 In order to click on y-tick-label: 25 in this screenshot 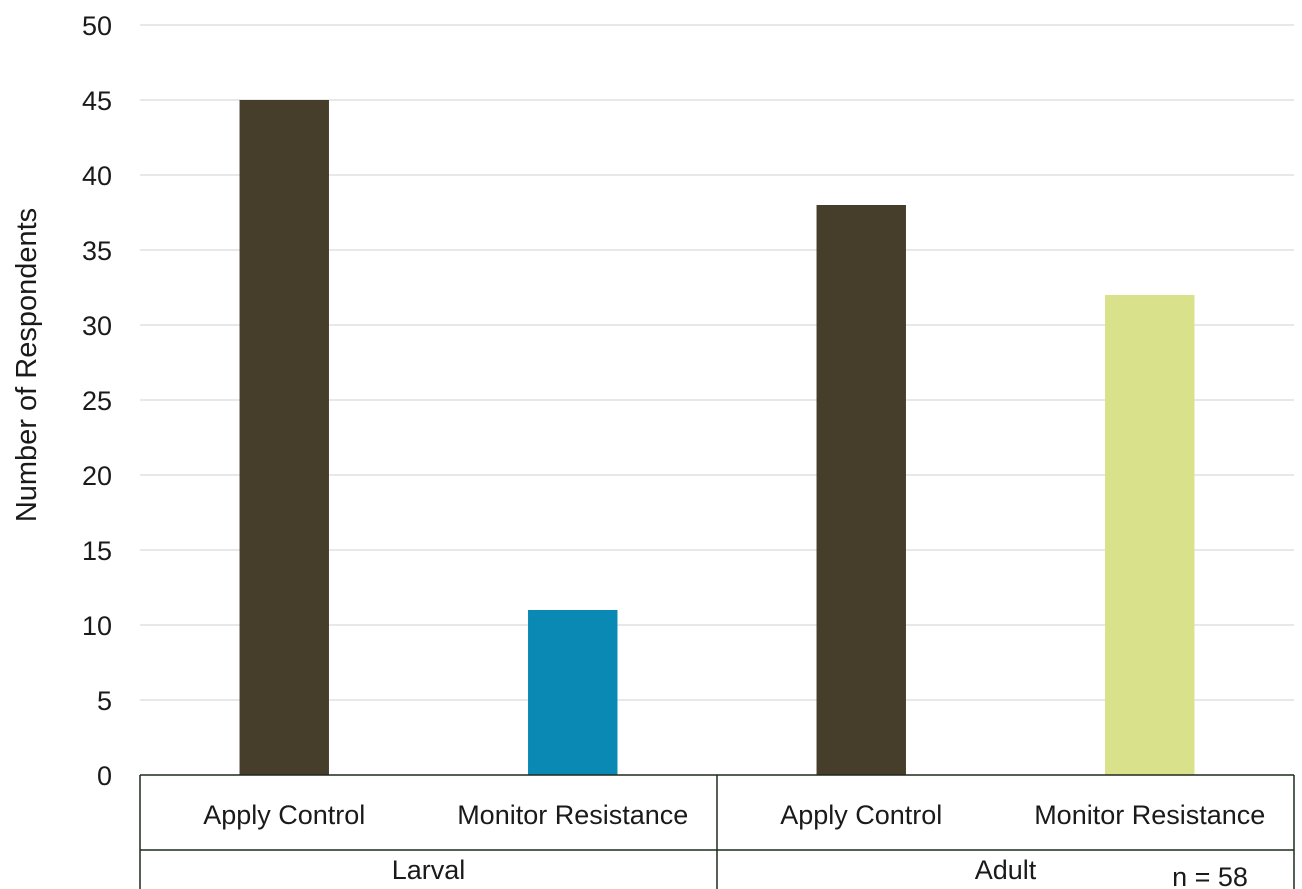, I will do `click(97, 401)`.